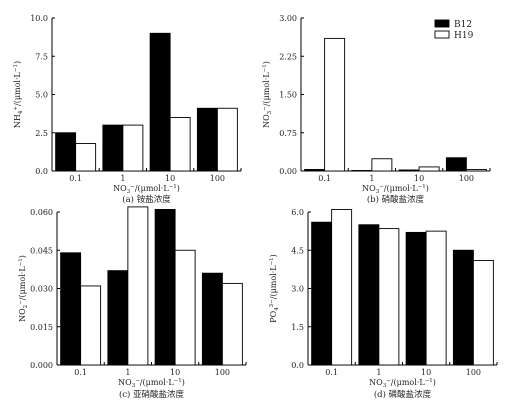 Image resolution: width=531 pixels, height=412 pixels. Describe the element at coordinates (178, 381) in the screenshot. I see `xlabel-unit-superscript: −1` at that location.